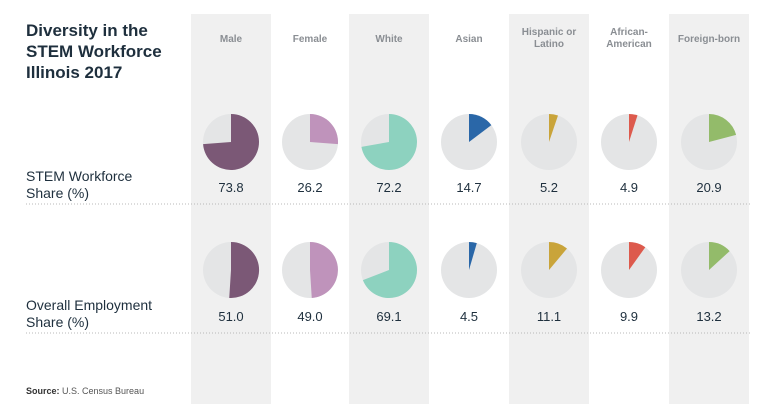 This screenshot has width=775, height=418. Describe the element at coordinates (709, 187) in the screenshot. I see `value-label-0-6: 20.9` at that location.